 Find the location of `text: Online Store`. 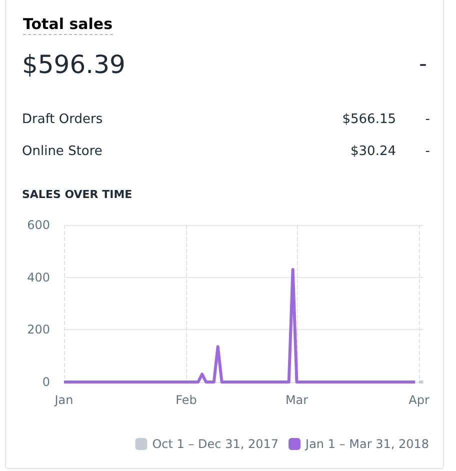

text: Online Store is located at coordinates (62, 151).